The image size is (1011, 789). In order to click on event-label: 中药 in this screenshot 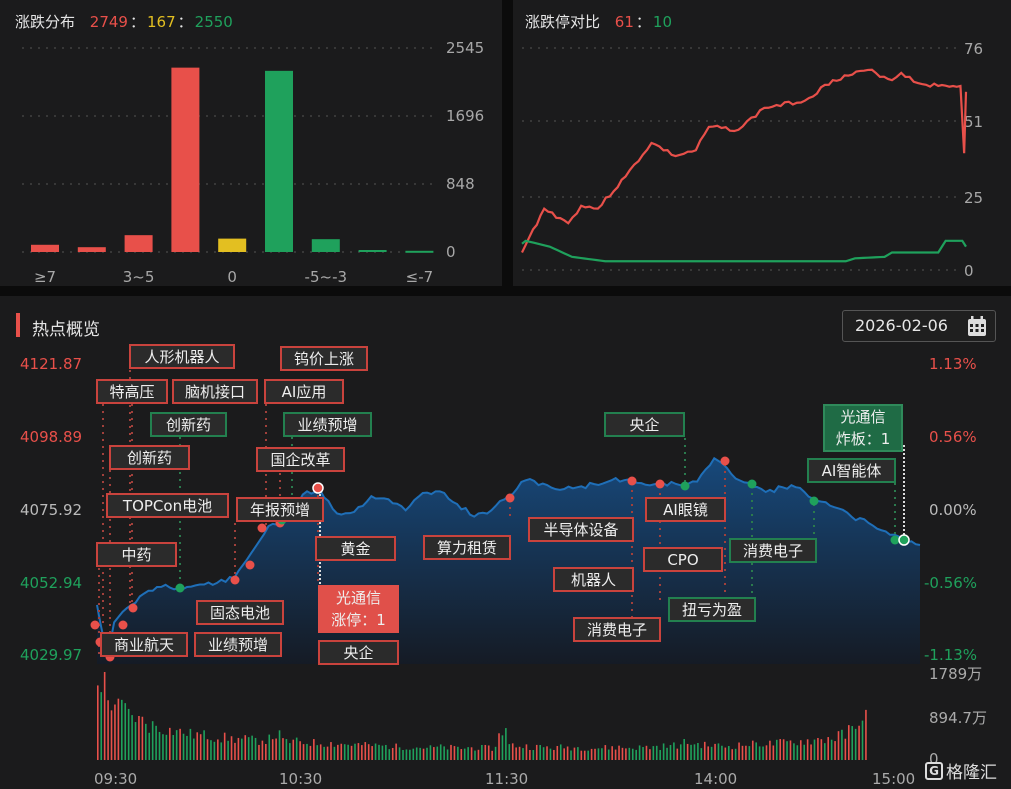, I will do `click(136, 554)`.